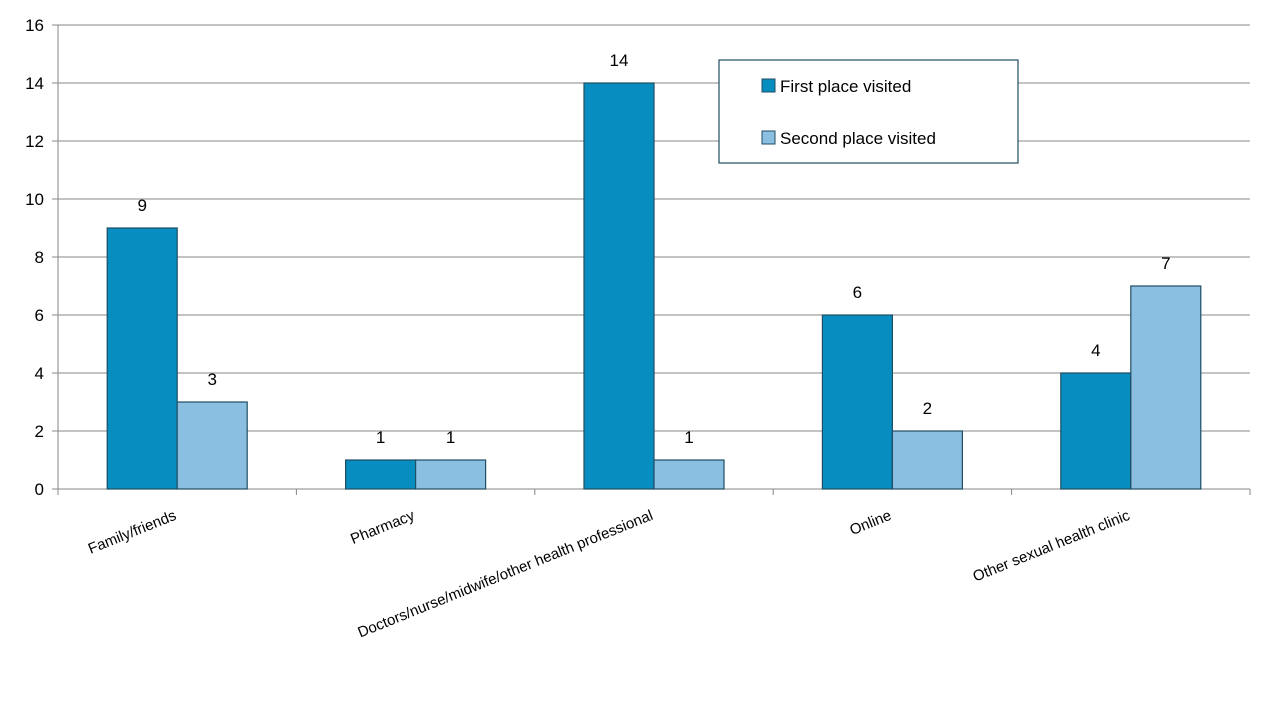 The image size is (1262, 720). I want to click on data-label: 14, so click(619, 60).